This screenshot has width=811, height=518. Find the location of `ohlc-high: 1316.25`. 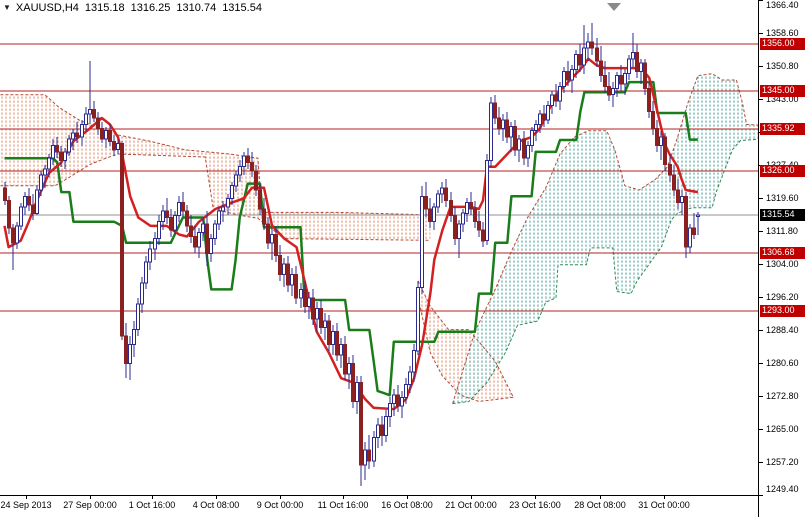

ohlc-high: 1316.25 is located at coordinates (150, 8).